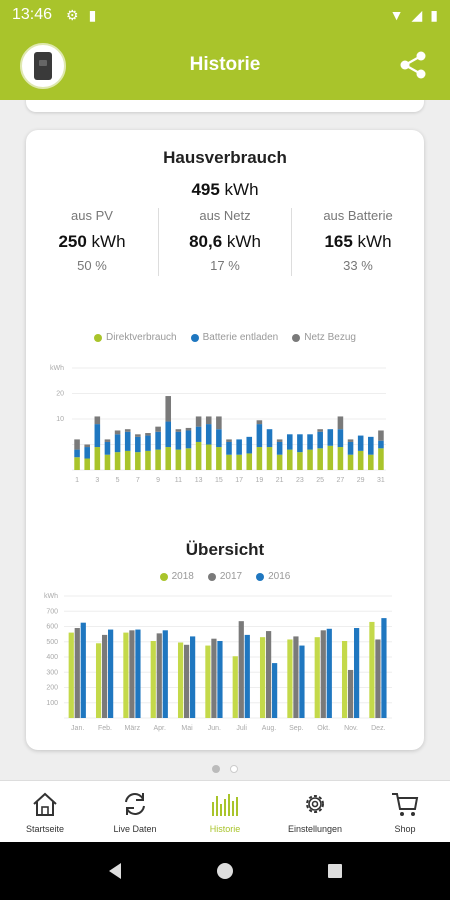 The image size is (450, 900). I want to click on legend-item: 2017, so click(225, 576).